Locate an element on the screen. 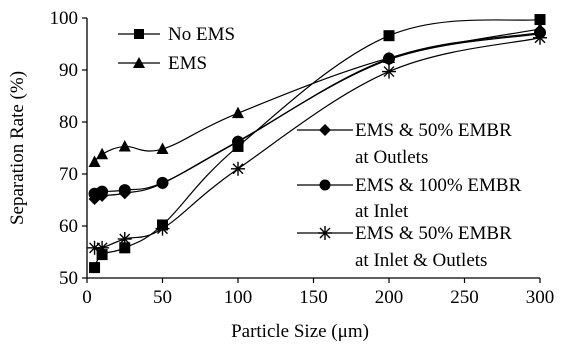 This screenshot has height=351, width=566. legend-circle-marker is located at coordinates (325, 185).